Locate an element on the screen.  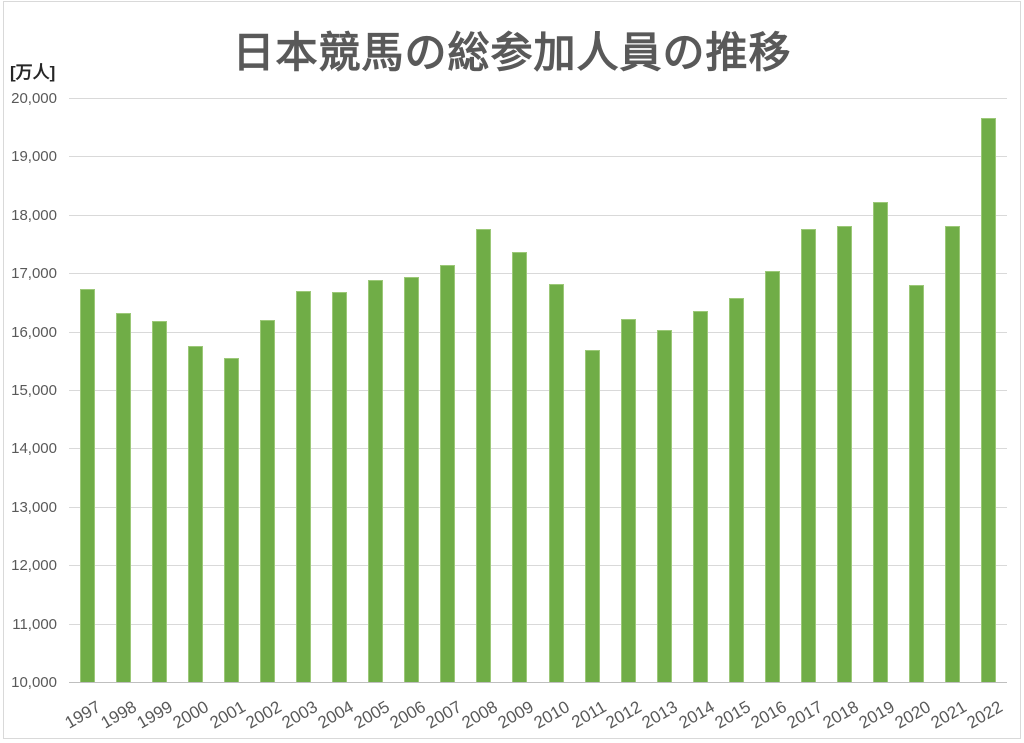
y-tick-label-12000: 12,000 is located at coordinates (34, 566).